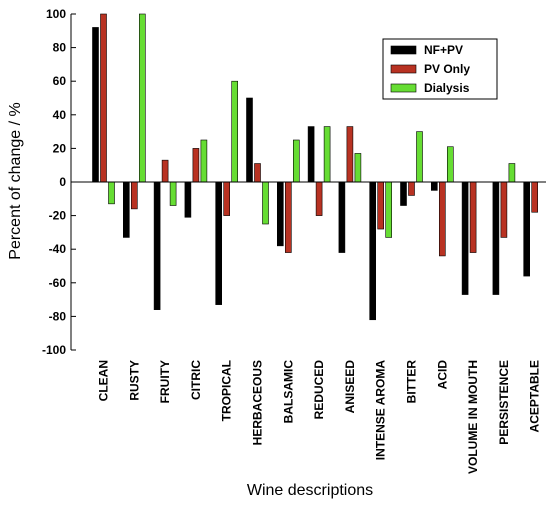  What do you see at coordinates (373, 251) in the screenshot?
I see `bar-nf-pv-intense-aroma` at bounding box center [373, 251].